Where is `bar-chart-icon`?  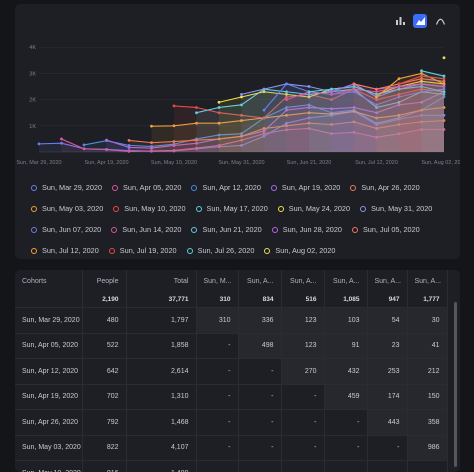
bar-chart-icon is located at coordinates (400, 21).